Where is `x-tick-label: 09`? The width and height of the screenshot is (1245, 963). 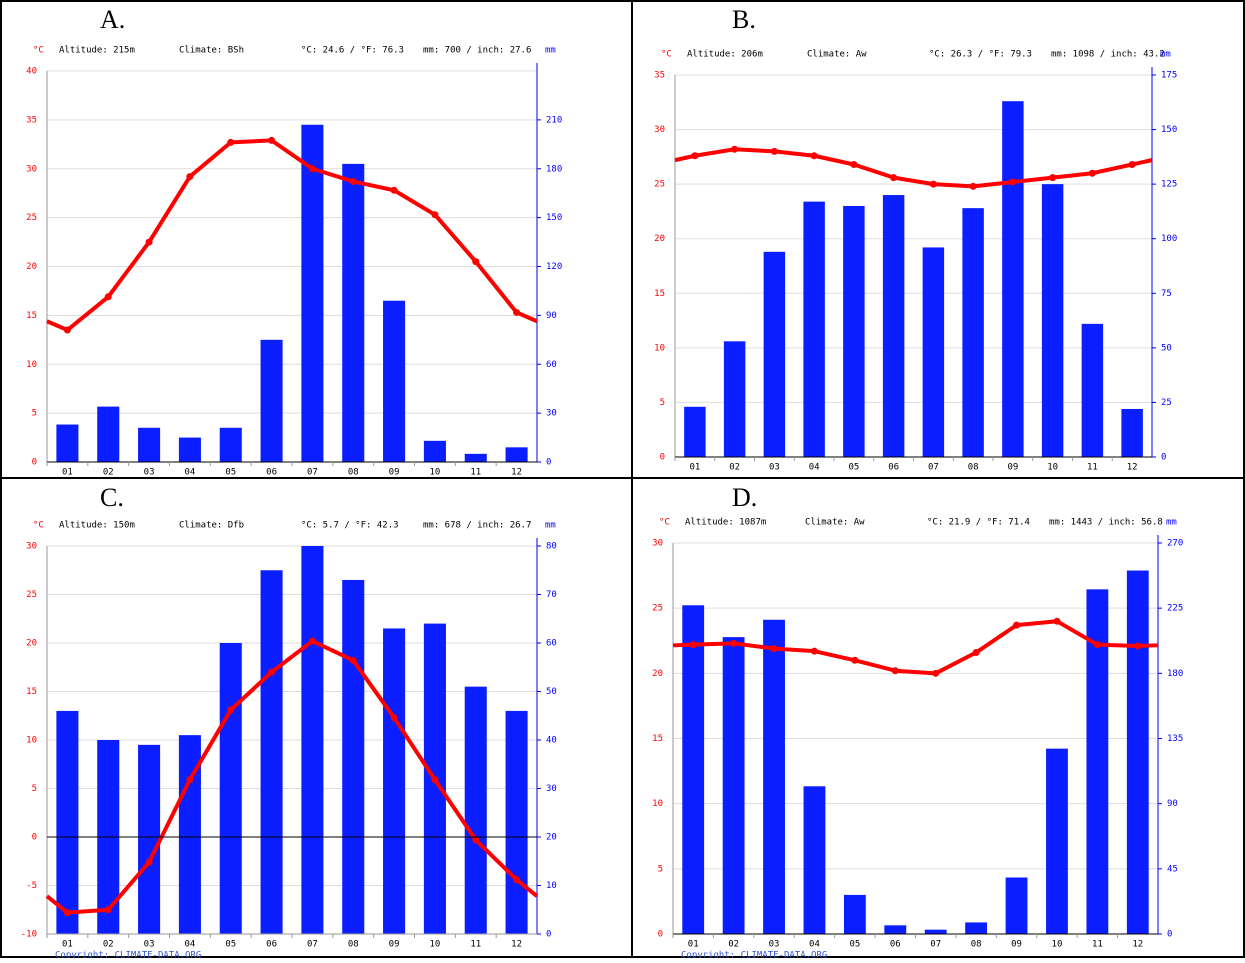
x-tick-label: 09 is located at coordinates (394, 473).